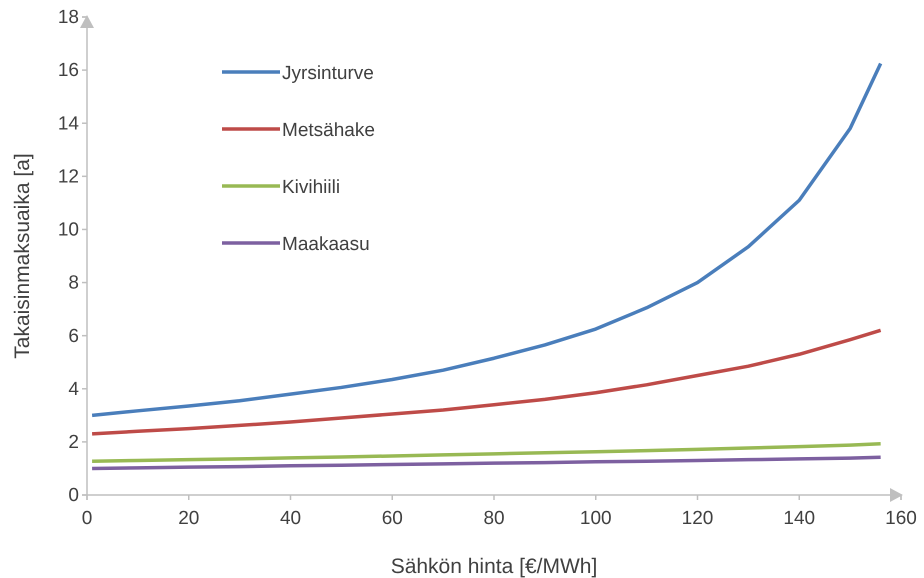 This screenshot has height=578, width=924. I want to click on x-tick-label: 60, so click(392, 518).